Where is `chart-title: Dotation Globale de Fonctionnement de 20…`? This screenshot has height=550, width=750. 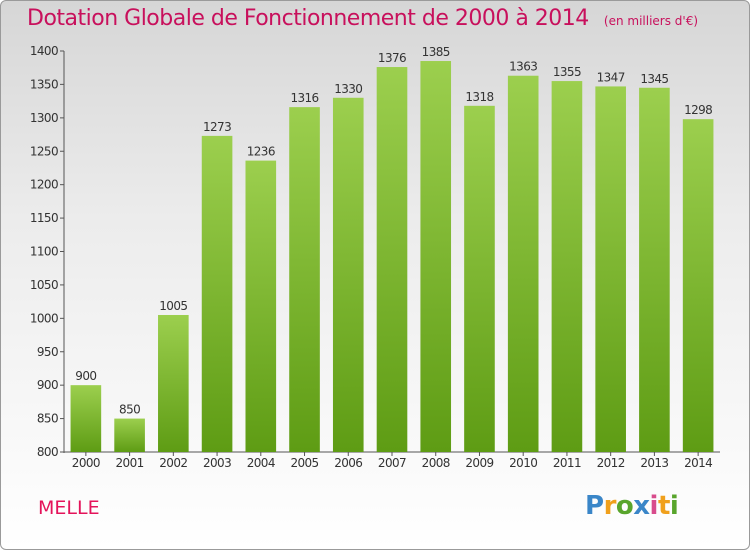
chart-title: Dotation Globale de Fonctionnement de 20… is located at coordinates (362, 18).